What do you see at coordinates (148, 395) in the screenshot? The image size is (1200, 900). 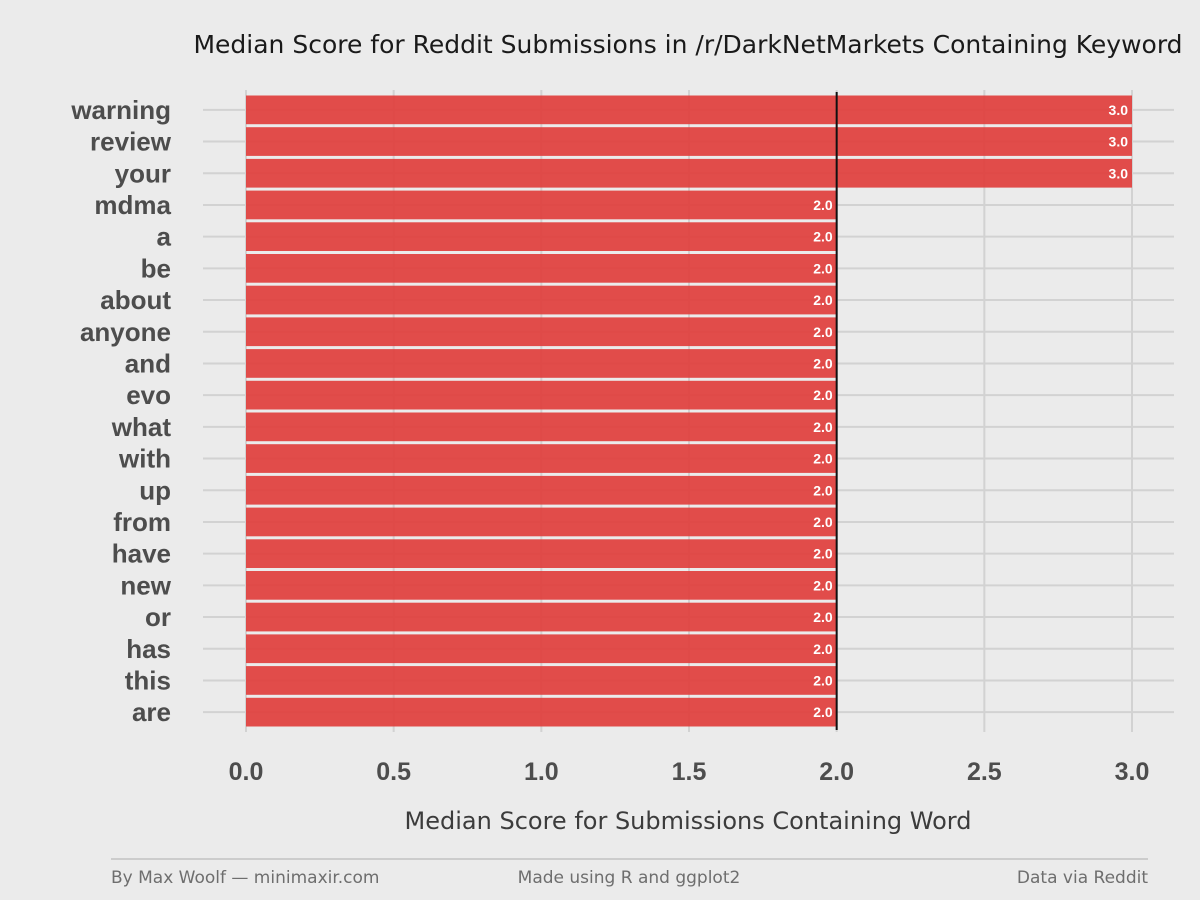 I see `y-category-label: evo` at bounding box center [148, 395].